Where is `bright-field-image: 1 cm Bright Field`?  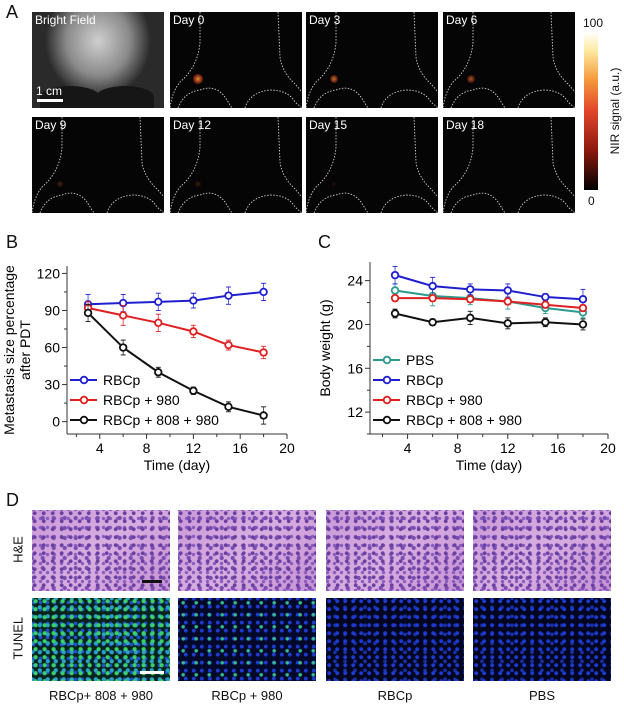
bright-field-image: 1 cm Bright Field is located at coordinates (98, 60).